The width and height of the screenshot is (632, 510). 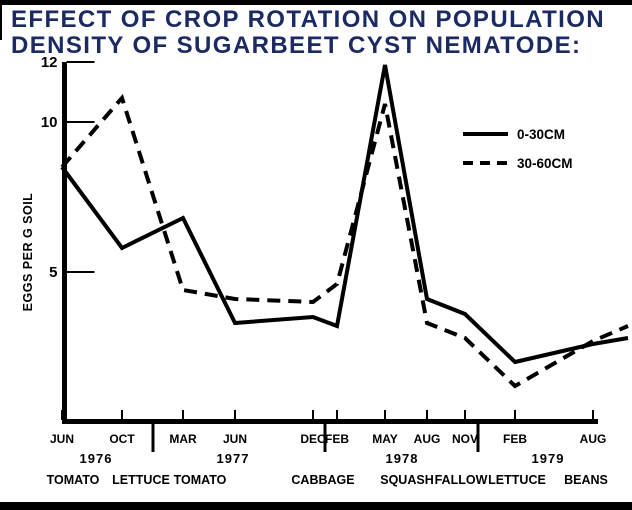 I want to click on month-label: NOV, so click(x=465, y=439).